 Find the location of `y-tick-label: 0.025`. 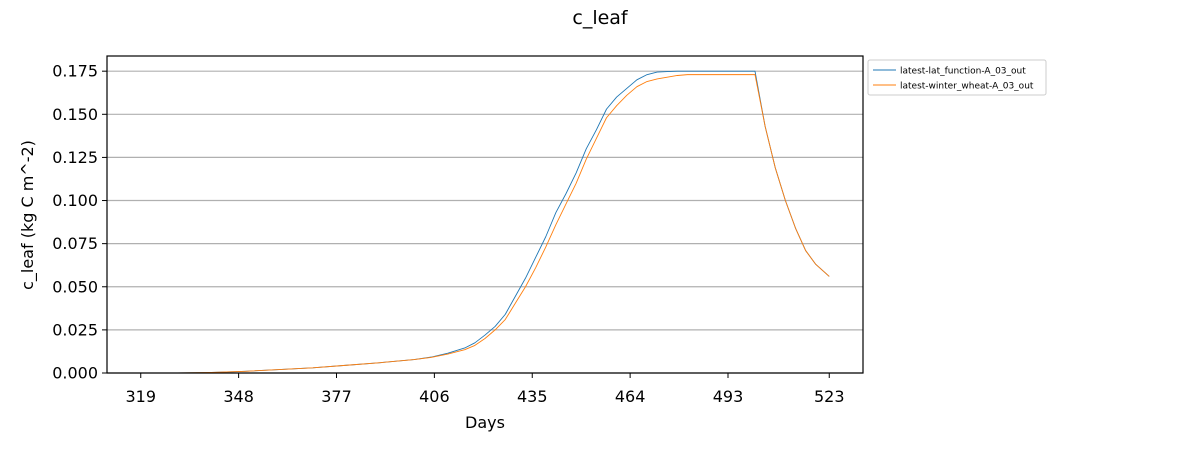

y-tick-label: 0.025 is located at coordinates (75, 329).